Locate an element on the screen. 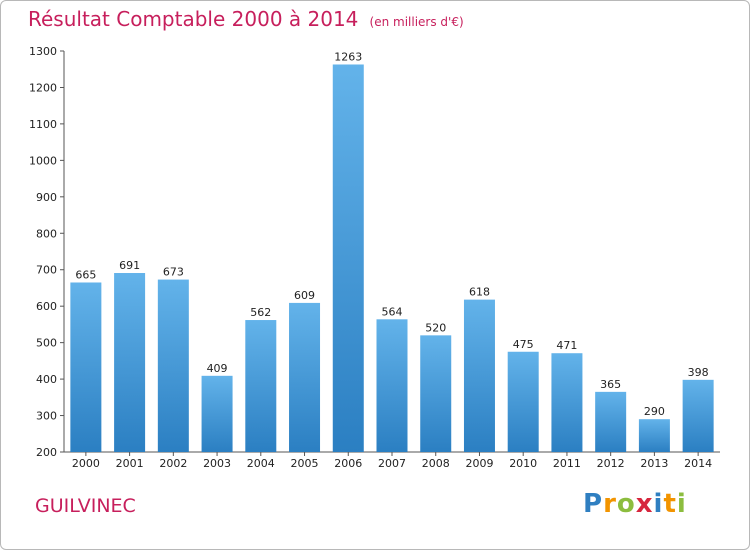  value-label-2011: 471 is located at coordinates (566, 345).